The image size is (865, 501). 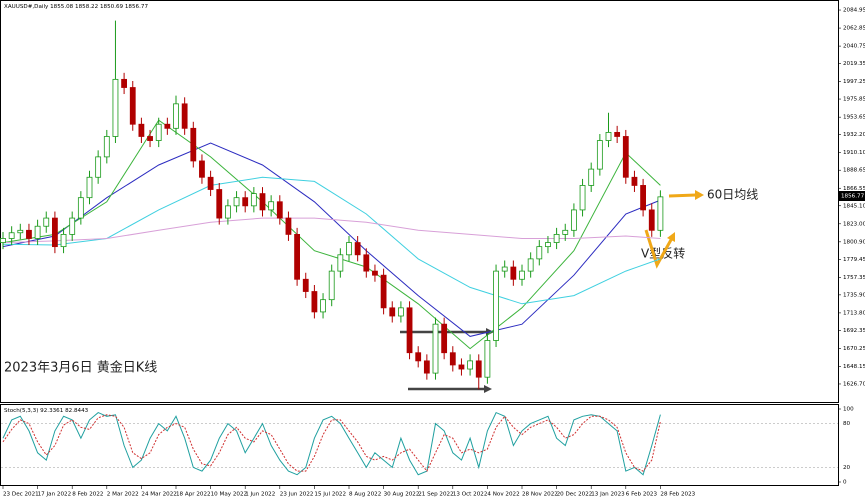 I want to click on y-tick-label: 2062.85, so click(x=854, y=29).